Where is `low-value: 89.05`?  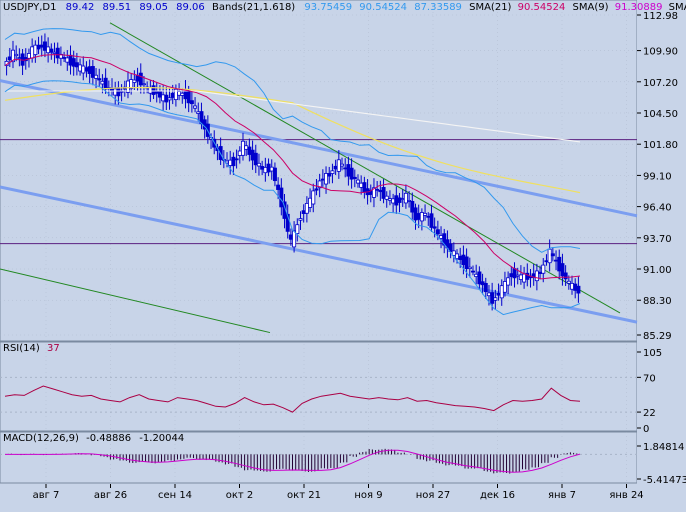 low-value: 89.05 is located at coordinates (153, 7).